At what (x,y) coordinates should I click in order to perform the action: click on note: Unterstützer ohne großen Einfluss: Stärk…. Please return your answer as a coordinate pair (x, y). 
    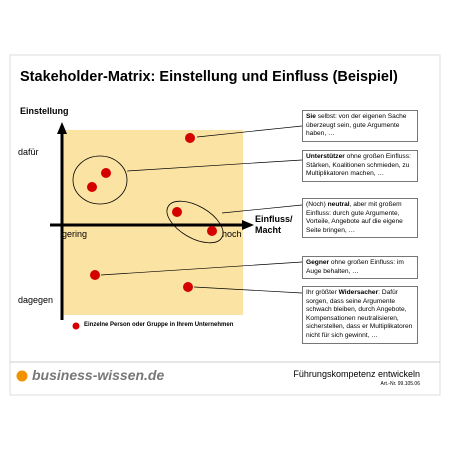
    Looking at the image, I should click on (360, 166).